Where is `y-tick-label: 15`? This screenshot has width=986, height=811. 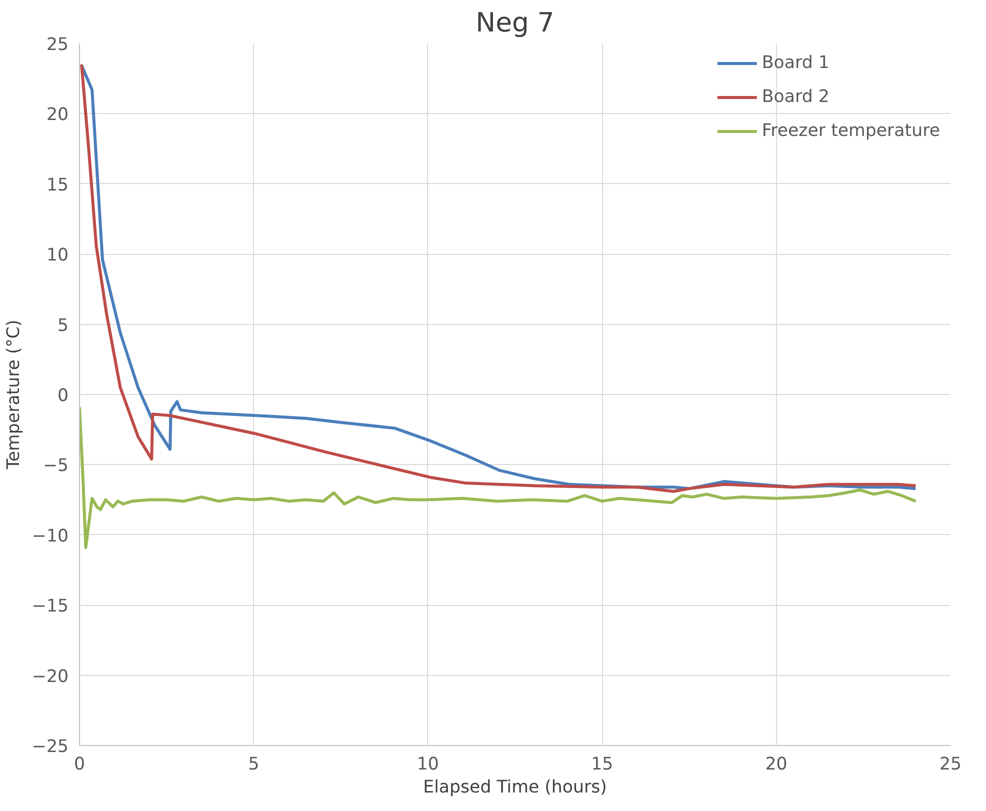
y-tick-label: 15 is located at coordinates (57, 185).